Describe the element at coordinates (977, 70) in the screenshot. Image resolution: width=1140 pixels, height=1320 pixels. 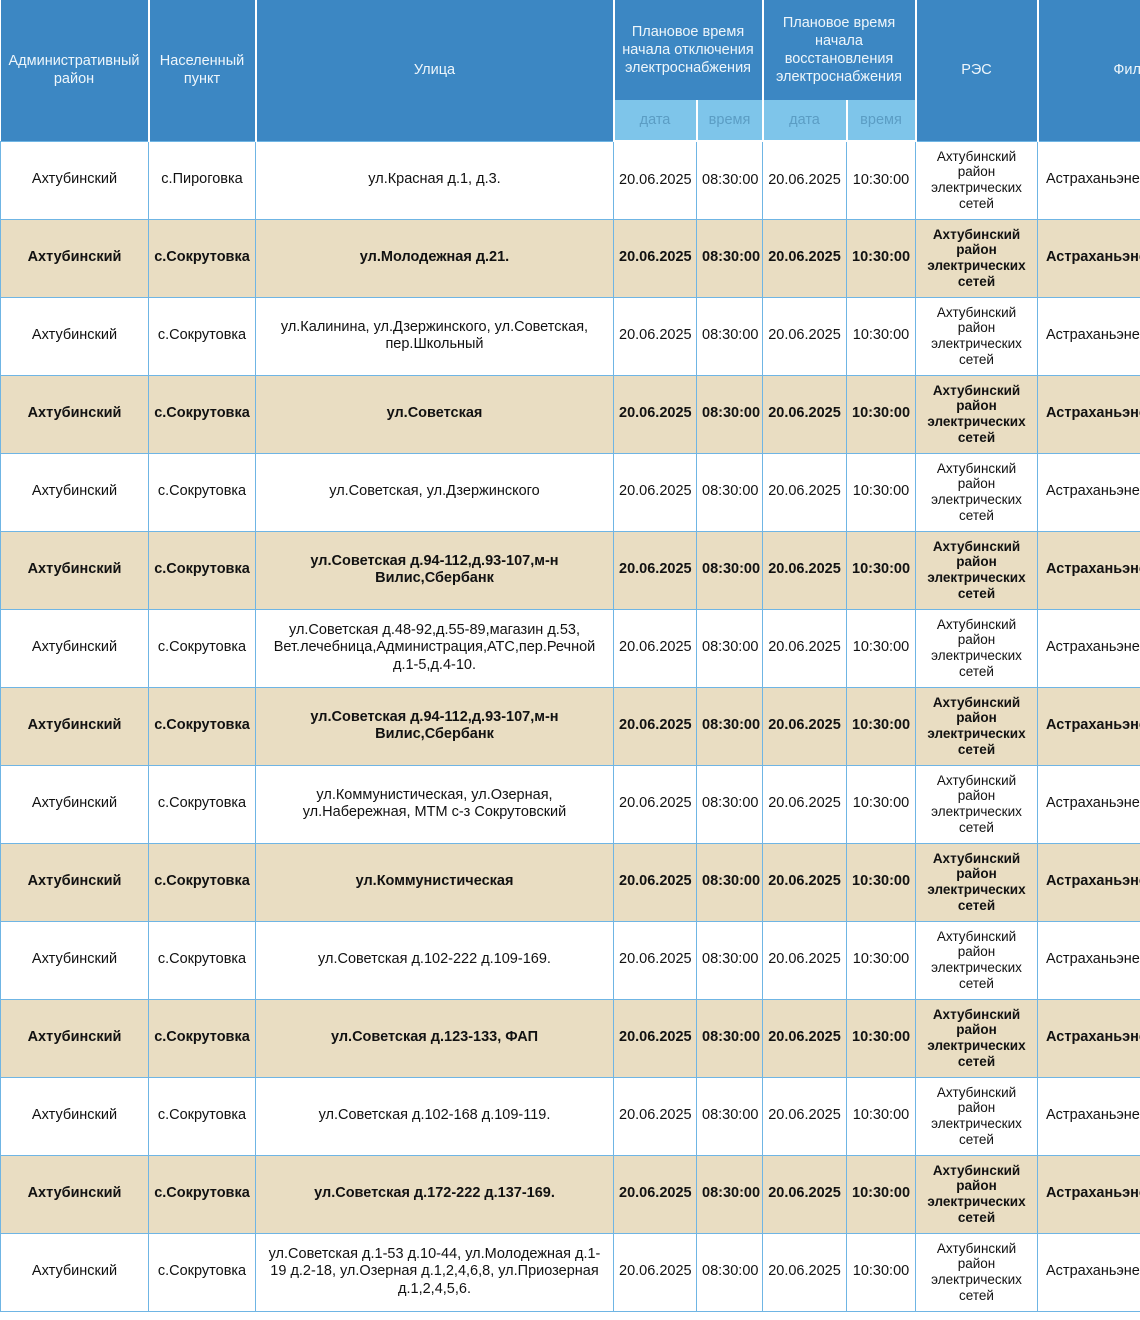
I see `column-header-res: РЭС` at that location.